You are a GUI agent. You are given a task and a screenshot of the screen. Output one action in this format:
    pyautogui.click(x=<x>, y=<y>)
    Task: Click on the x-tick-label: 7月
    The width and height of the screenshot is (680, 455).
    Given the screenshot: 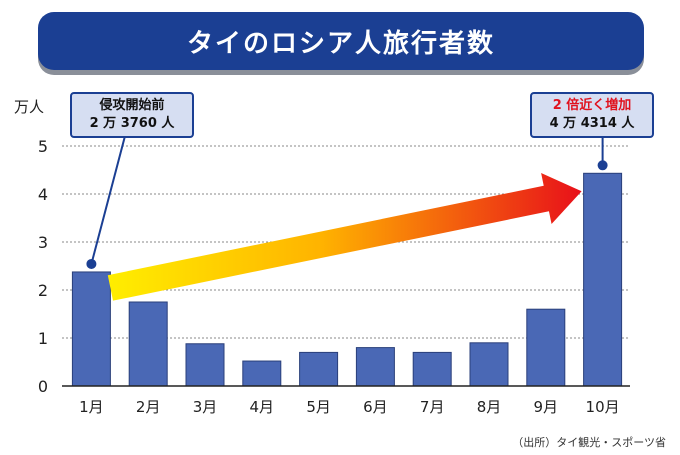 What is the action you would take?
    pyautogui.click(x=432, y=407)
    